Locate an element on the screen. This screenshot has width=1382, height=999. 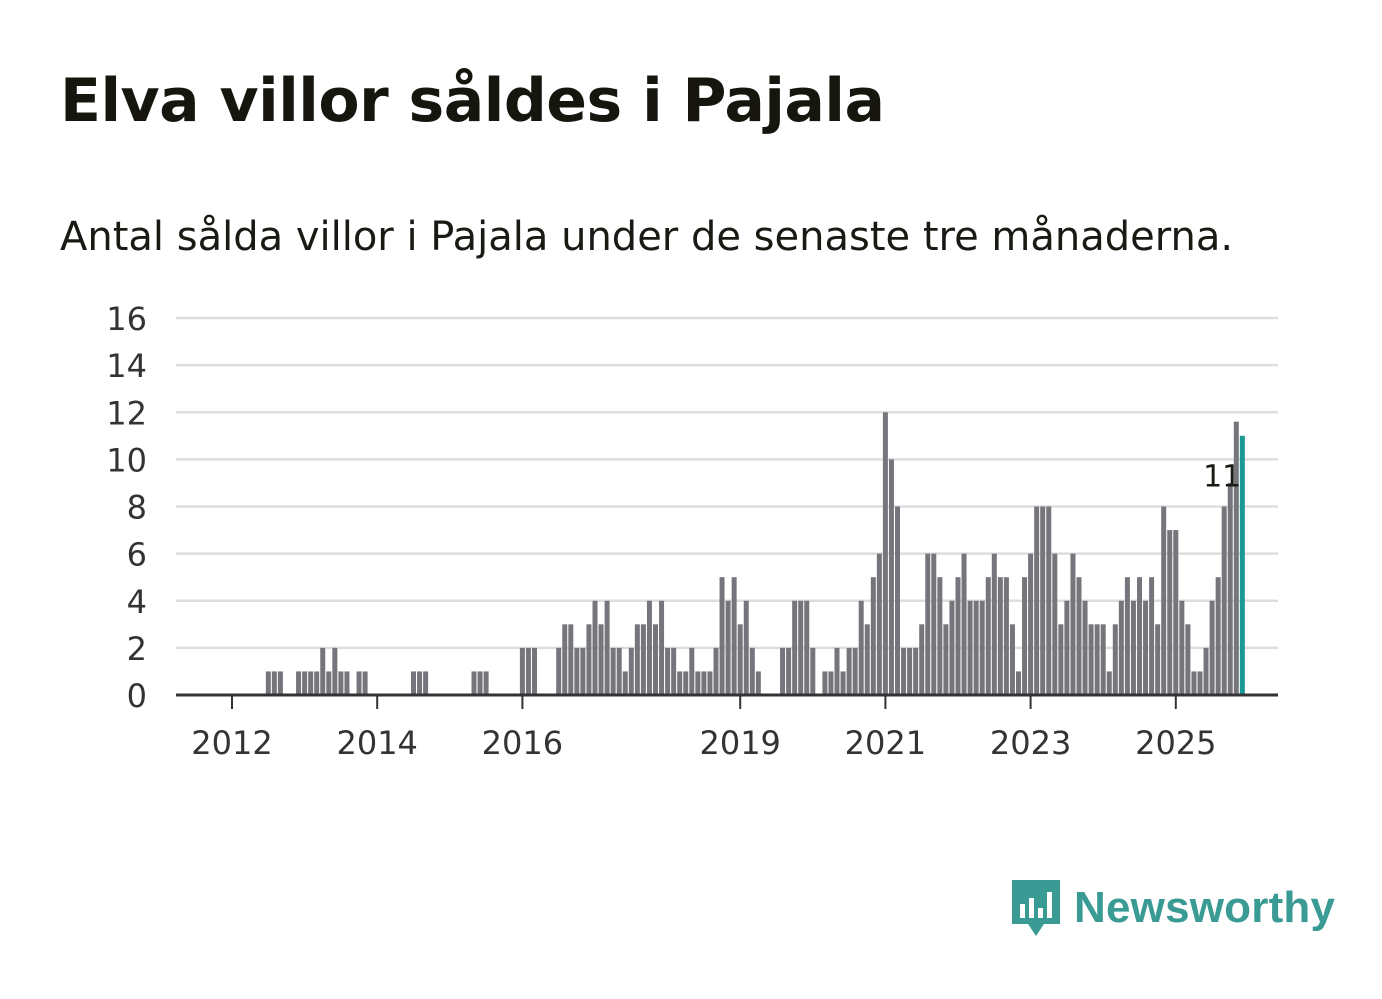
x-tick-label: 2019 is located at coordinates (739, 743).